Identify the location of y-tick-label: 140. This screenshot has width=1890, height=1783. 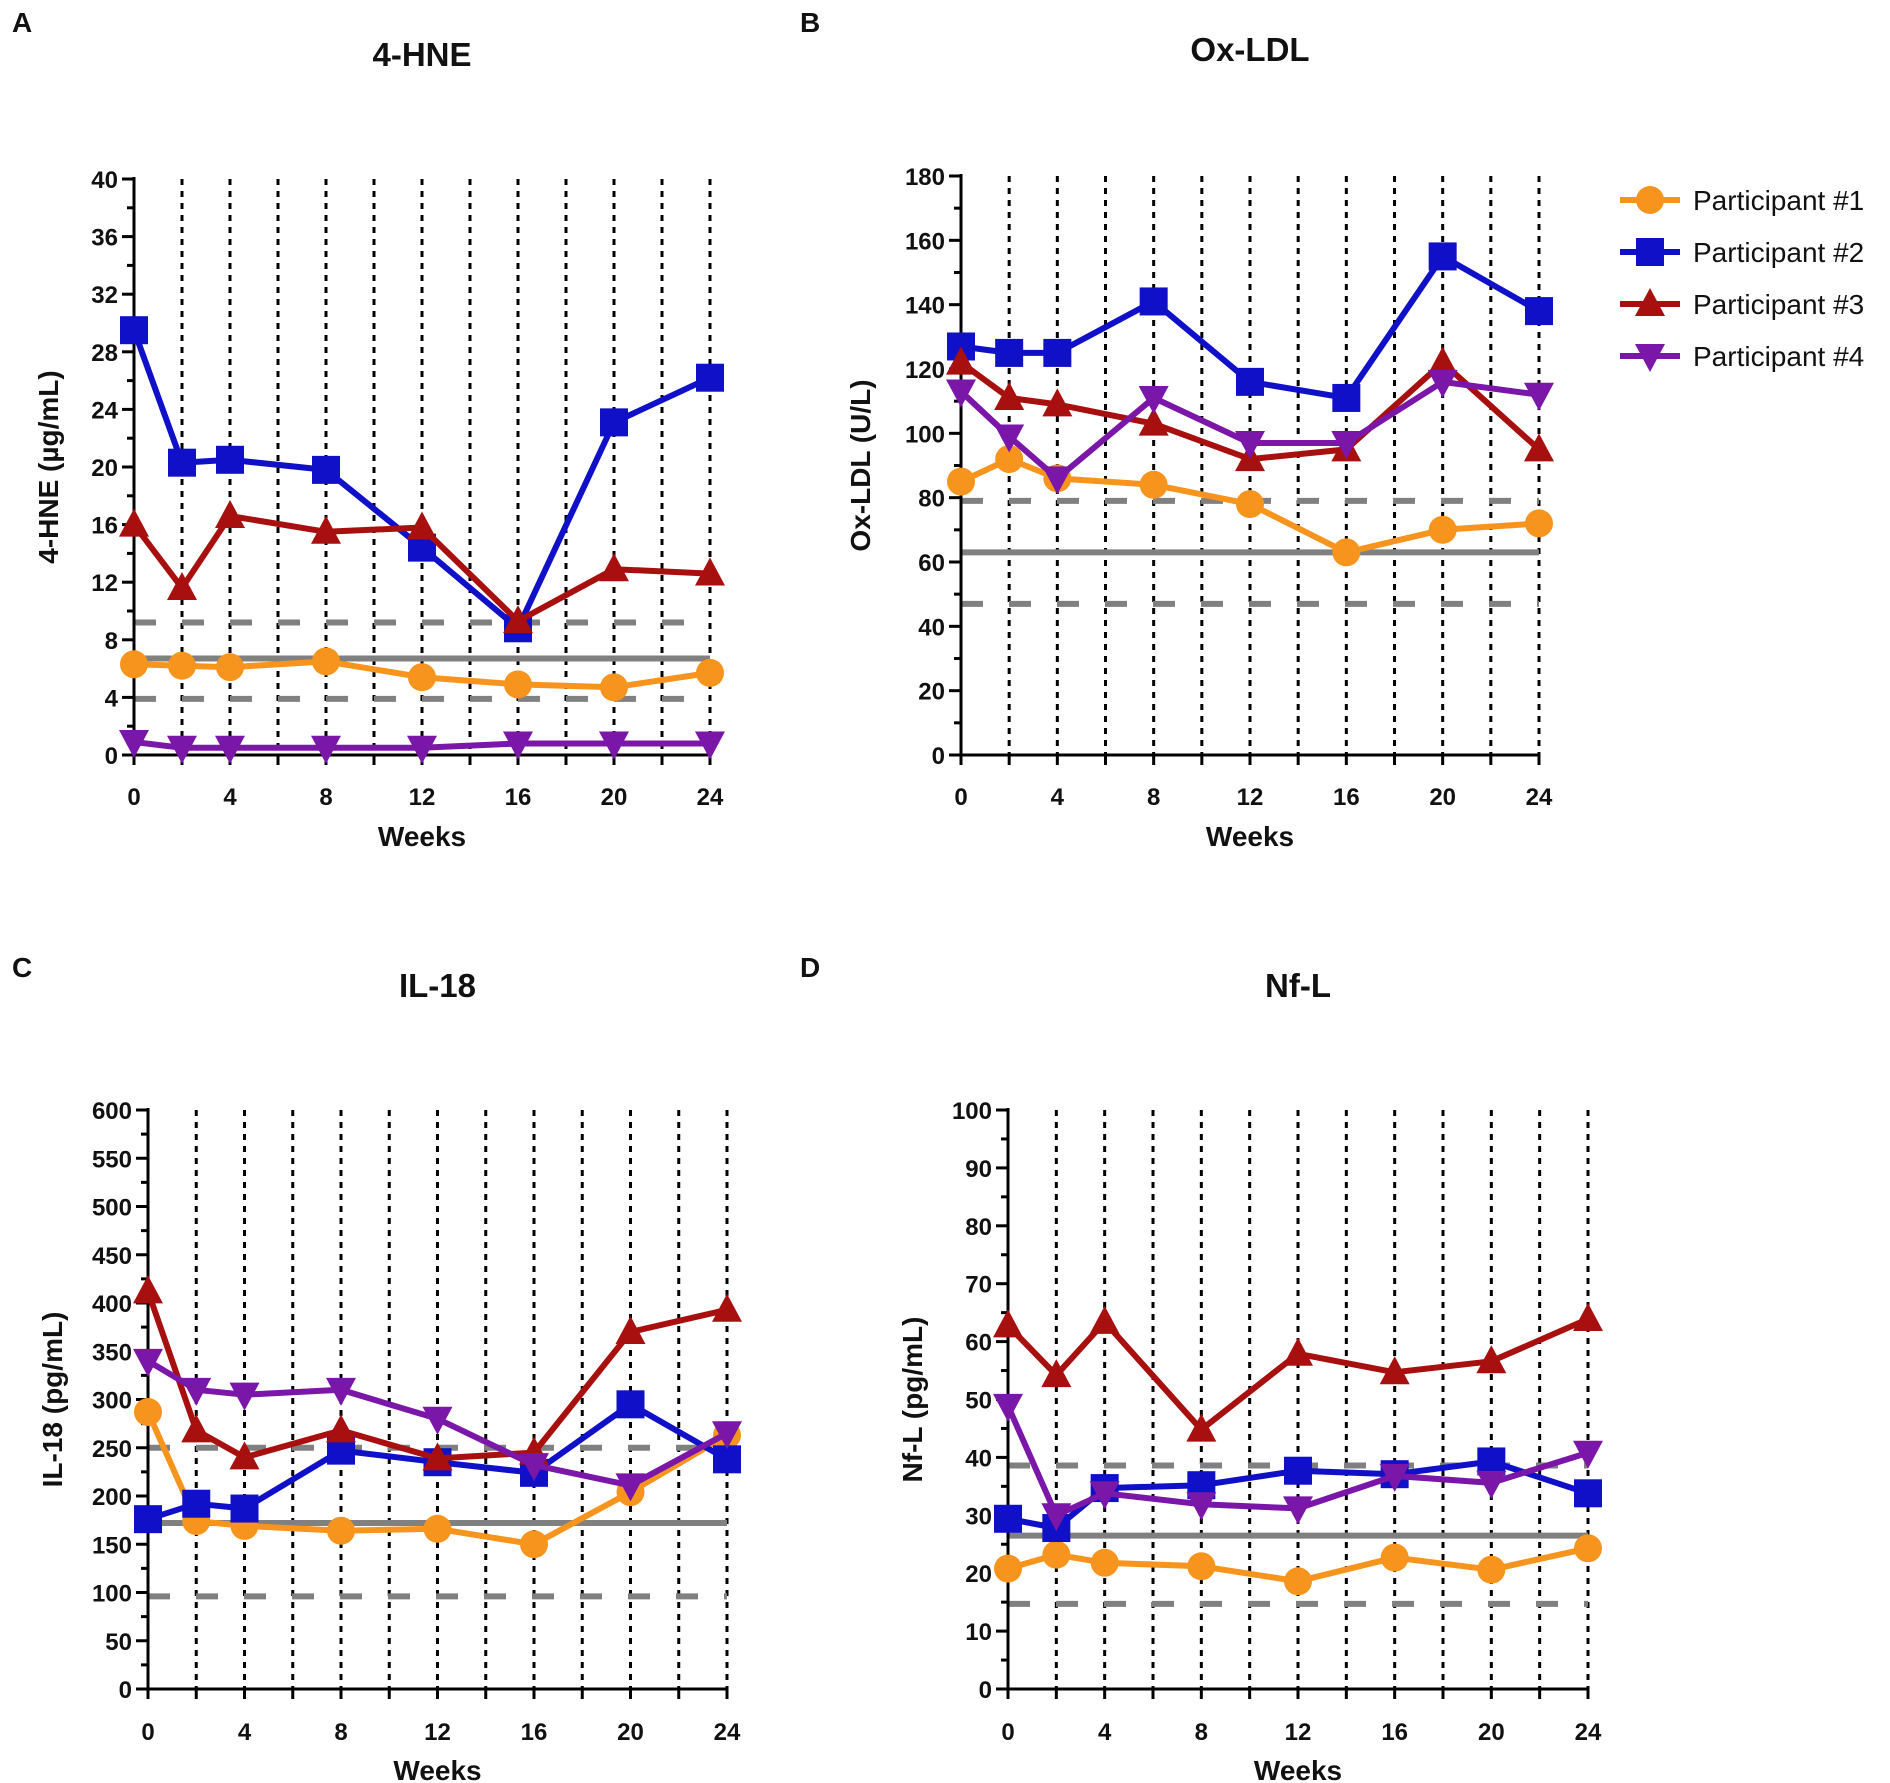
(925, 306).